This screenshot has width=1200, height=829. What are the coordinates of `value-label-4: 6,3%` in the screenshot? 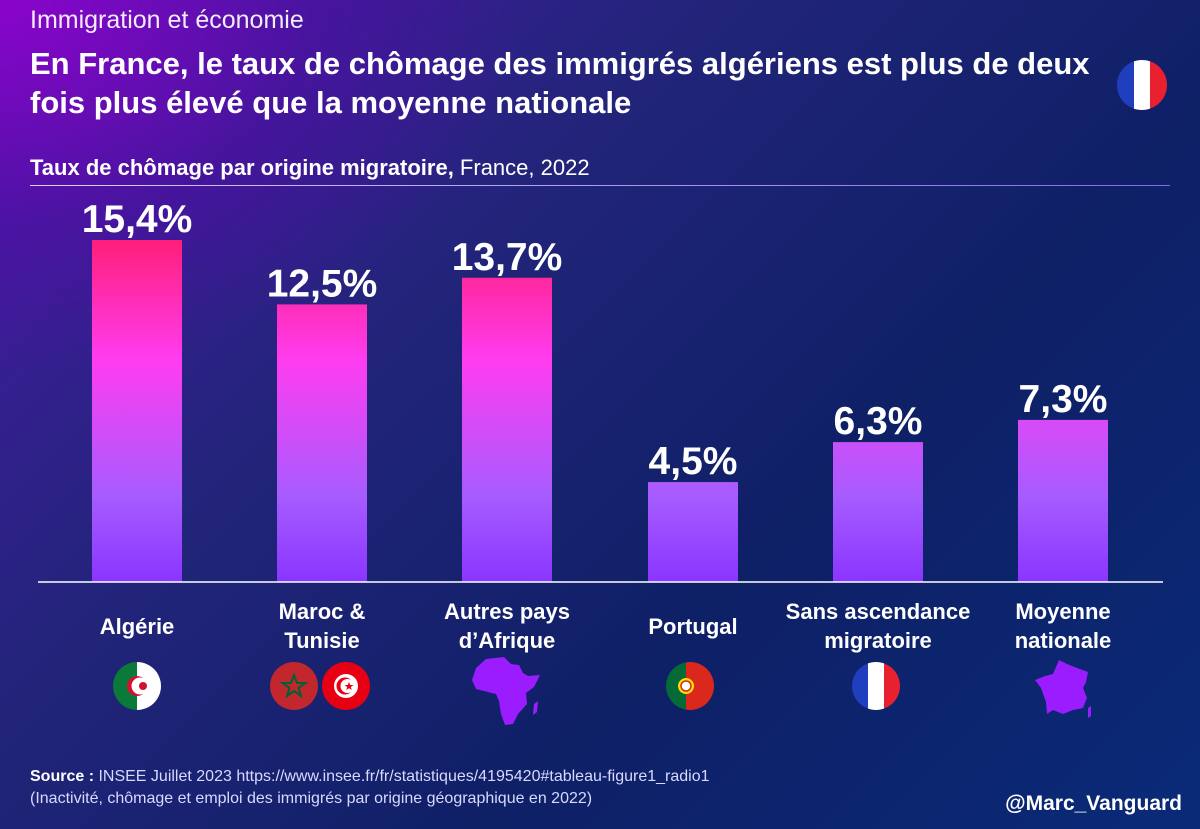 It's located at (878, 421).